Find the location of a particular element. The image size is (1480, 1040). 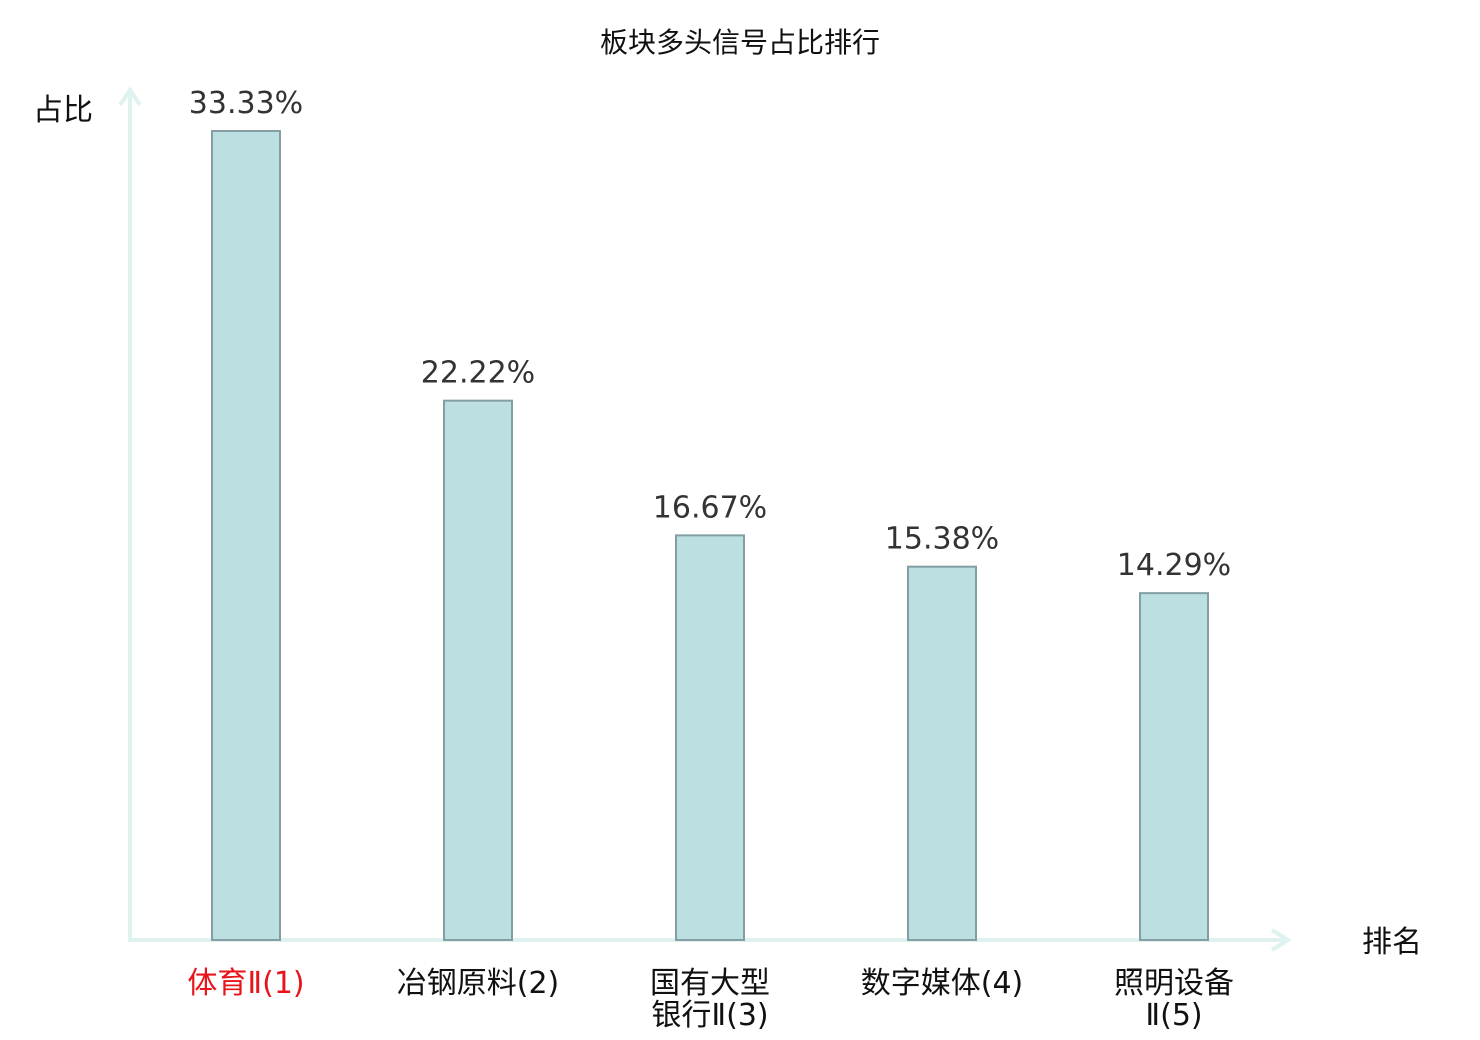

value-label-5: 14.29% is located at coordinates (1174, 565).